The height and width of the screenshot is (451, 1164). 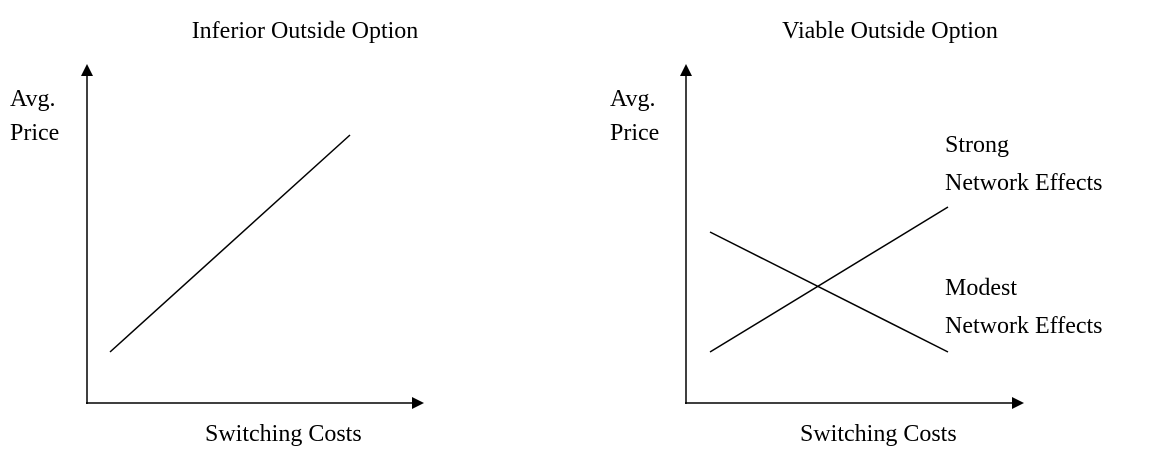 What do you see at coordinates (305, 31) in the screenshot?
I see `panel-title: Inferior Outside Option` at bounding box center [305, 31].